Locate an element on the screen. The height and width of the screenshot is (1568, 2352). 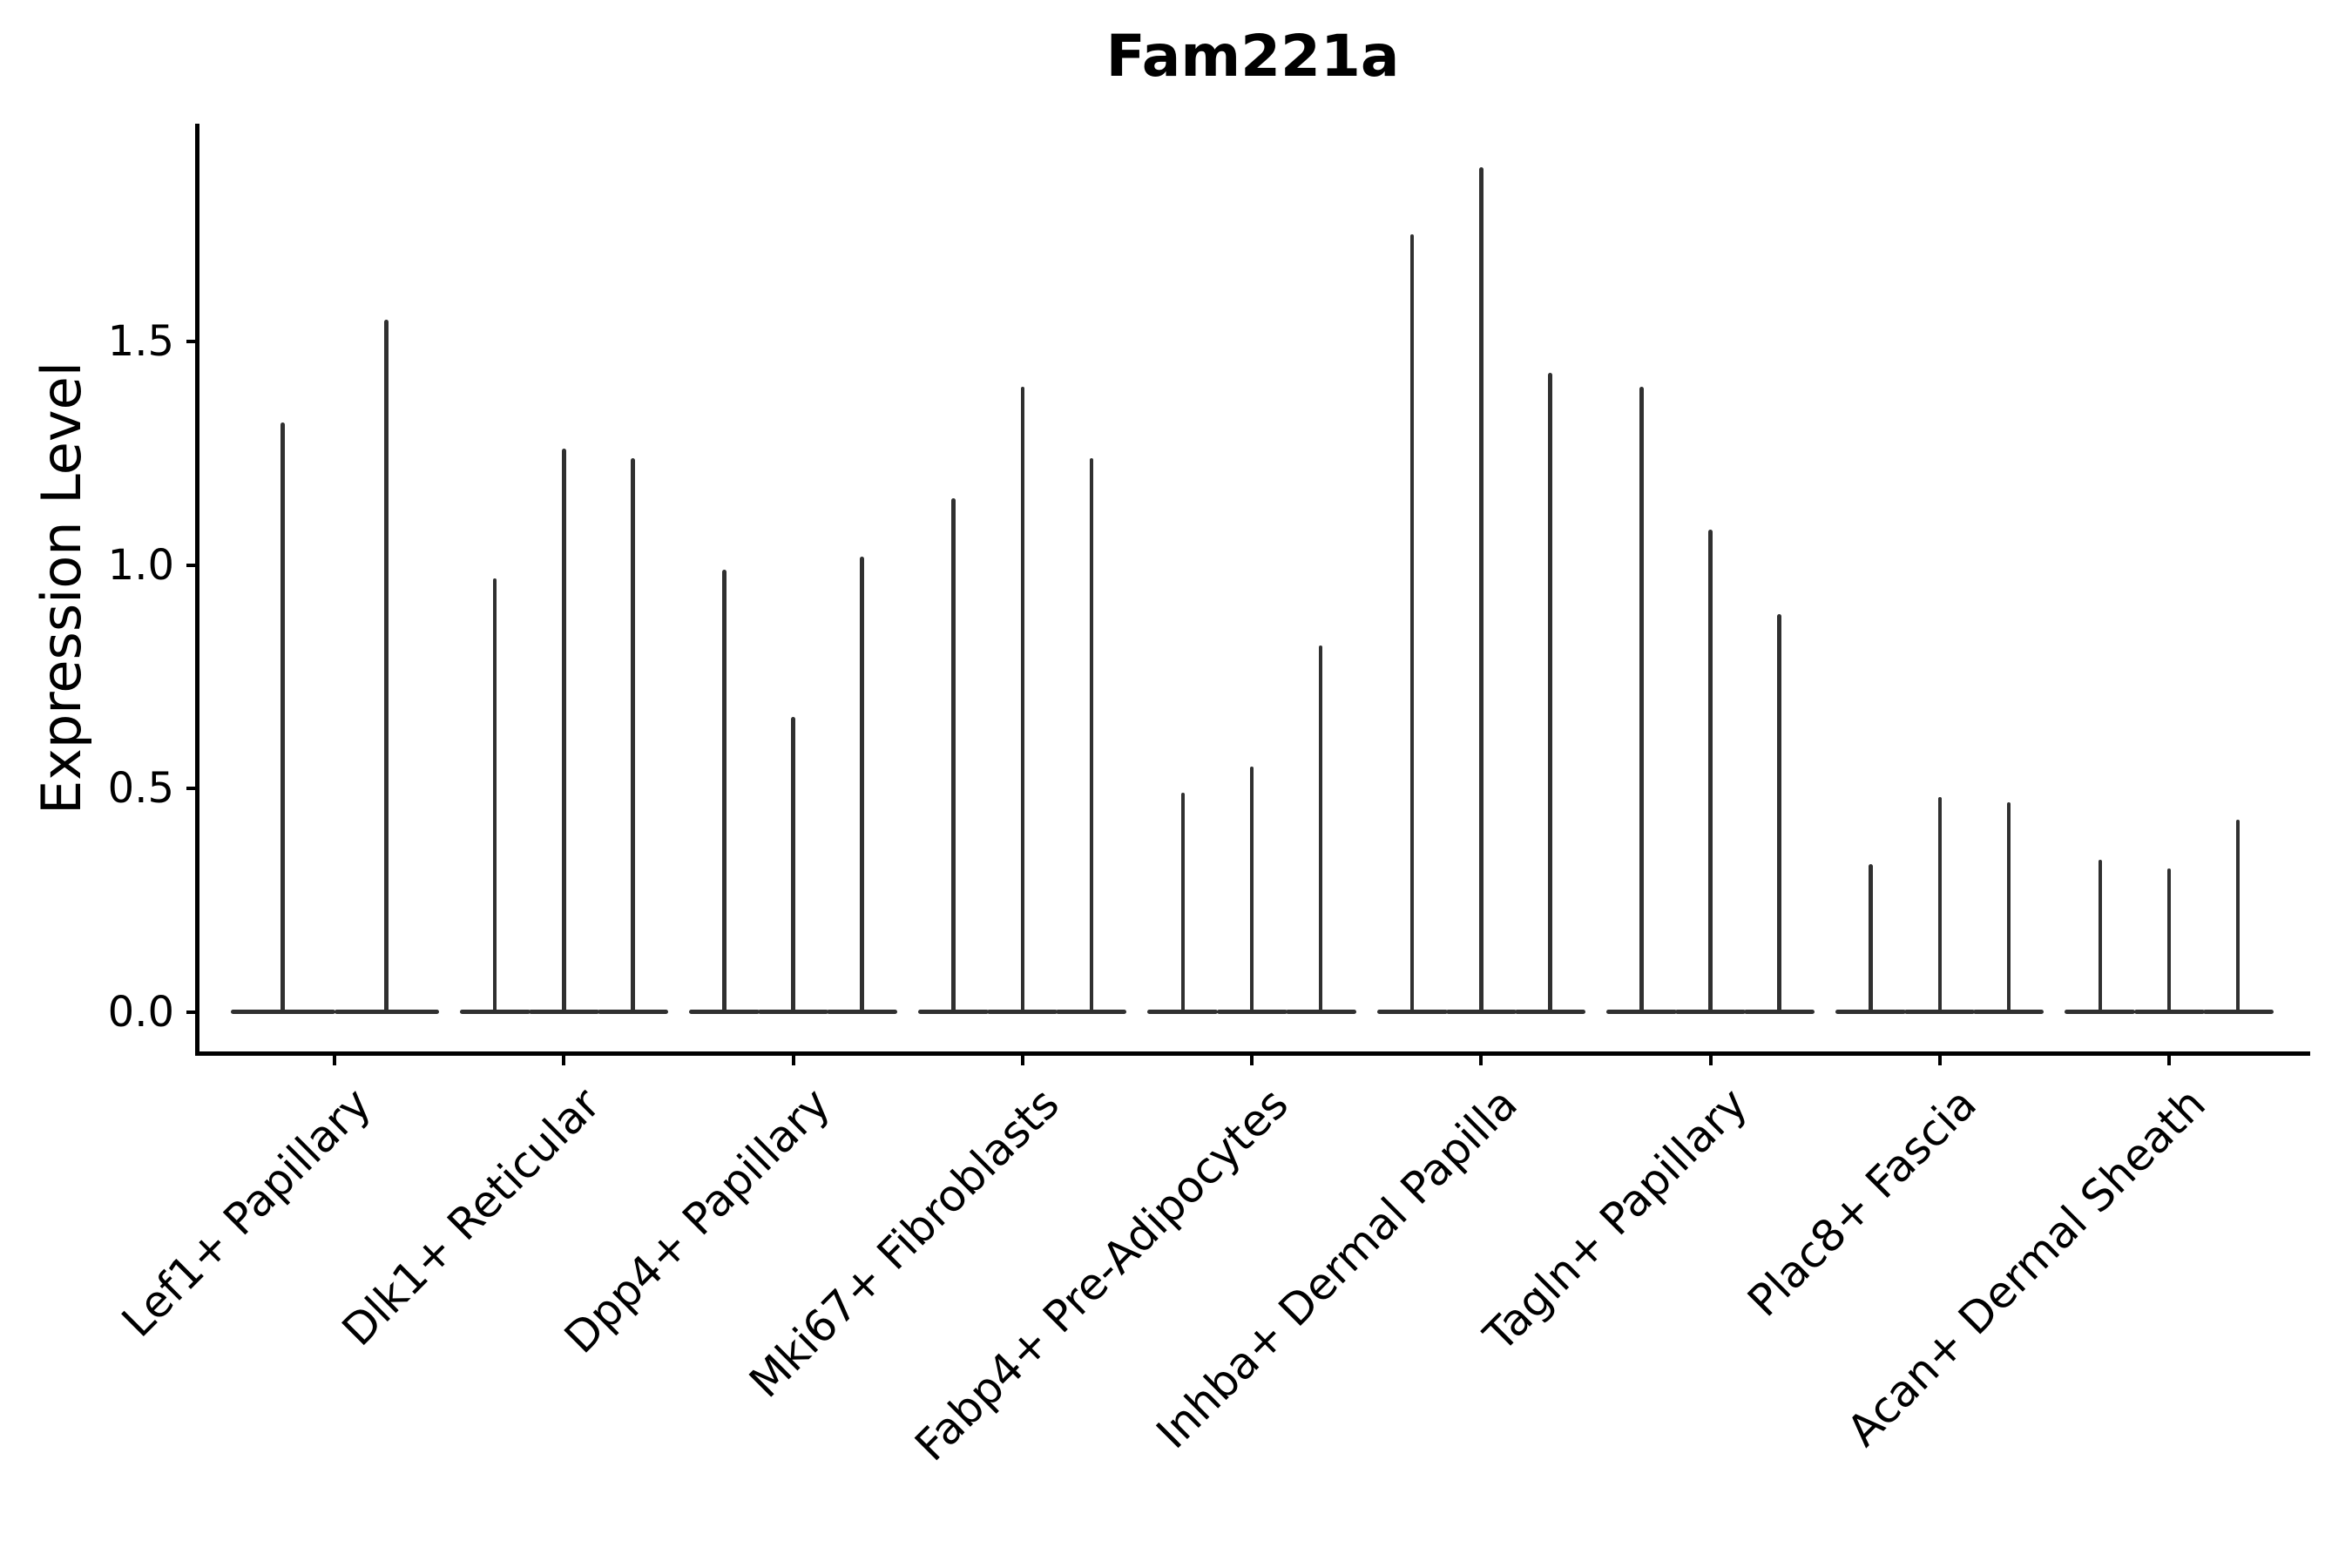
x-tick-label: Fabp4+ Pre-Adipocytes is located at coordinates (1101, 1274).